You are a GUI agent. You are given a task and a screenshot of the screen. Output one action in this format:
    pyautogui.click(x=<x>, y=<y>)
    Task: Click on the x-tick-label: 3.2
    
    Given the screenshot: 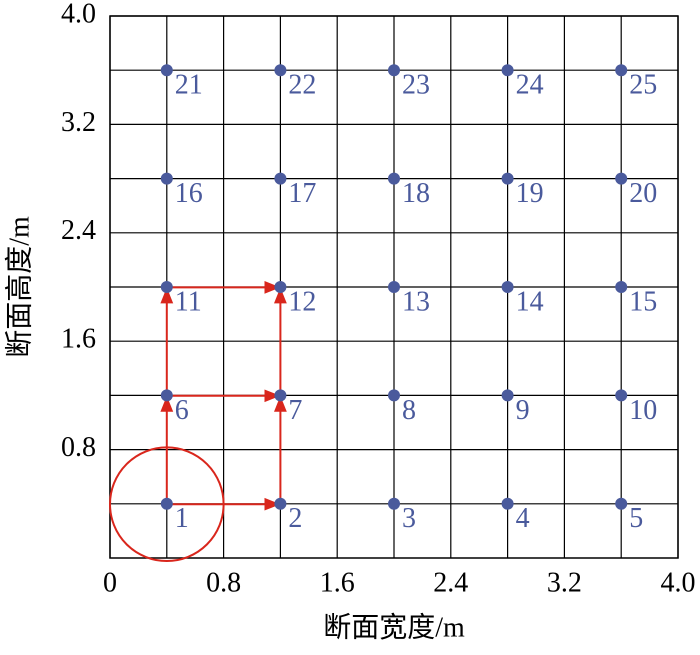 What is the action you would take?
    pyautogui.click(x=564, y=582)
    